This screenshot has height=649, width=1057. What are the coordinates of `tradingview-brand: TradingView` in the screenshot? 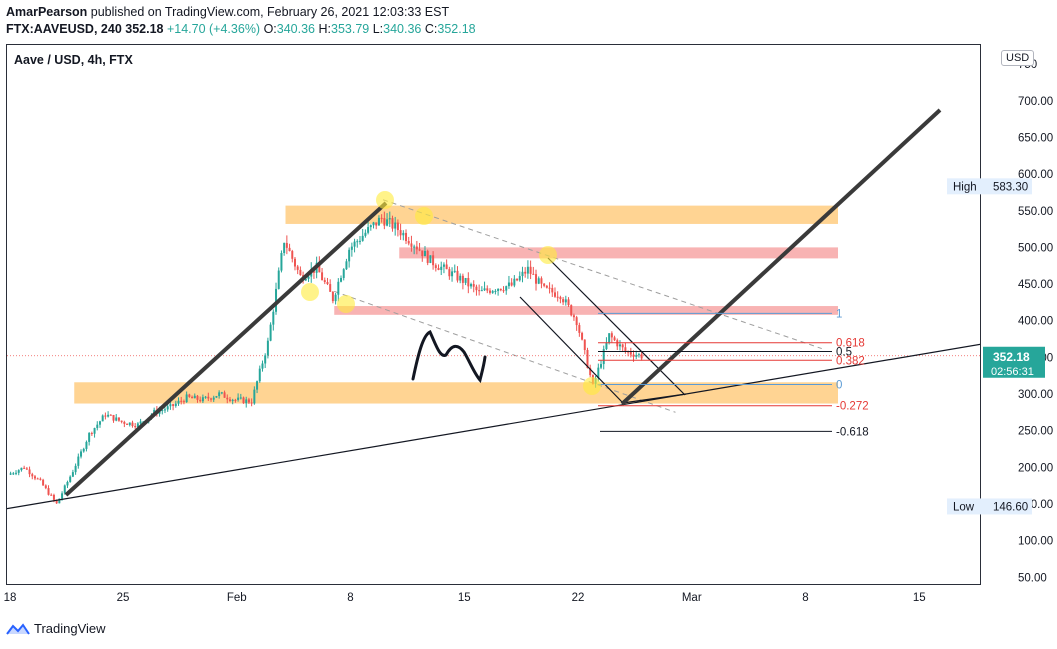 It's located at (56, 628).